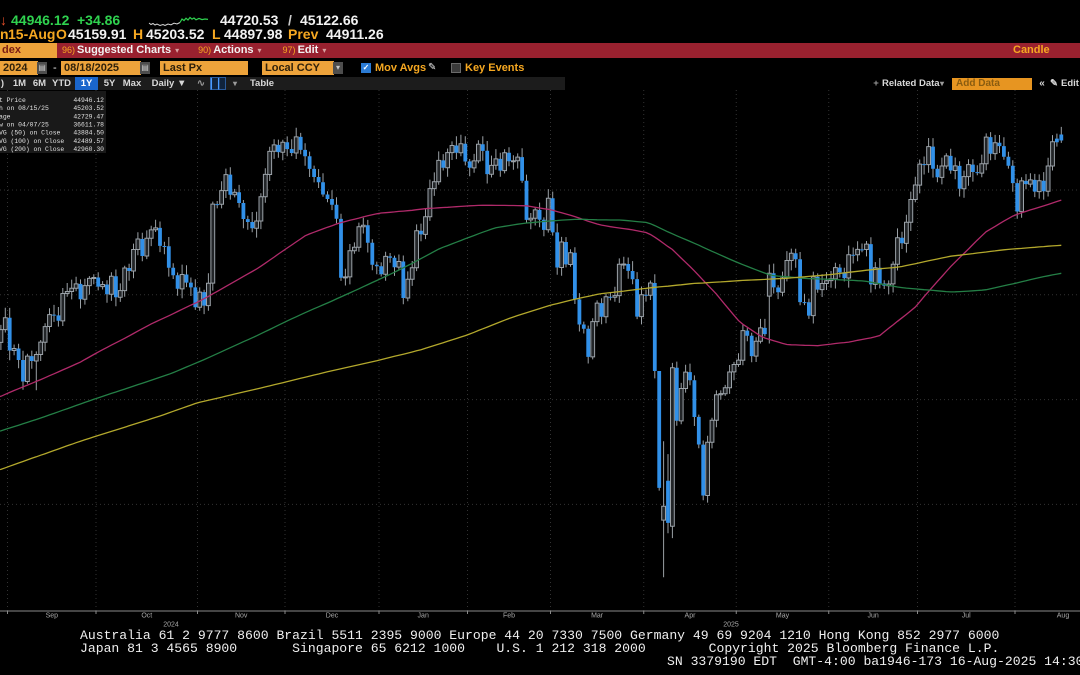 The height and width of the screenshot is (675, 1080). What do you see at coordinates (88, 116) in the screenshot?
I see `svg-text: 42729.47` at bounding box center [88, 116].